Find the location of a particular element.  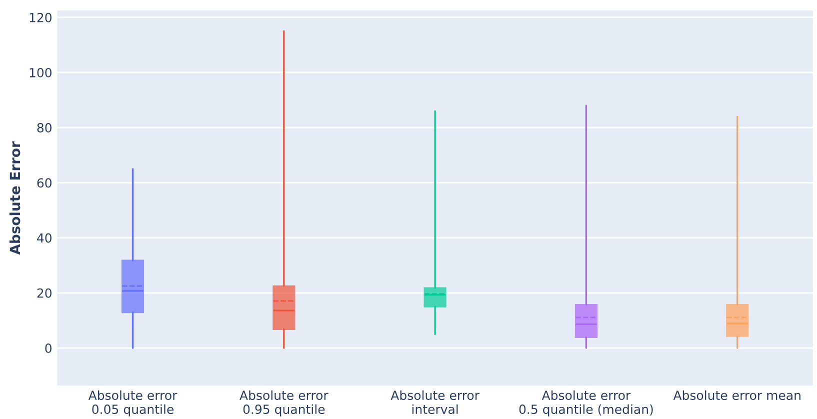

y-tick-label: 20 is located at coordinates (44, 293).